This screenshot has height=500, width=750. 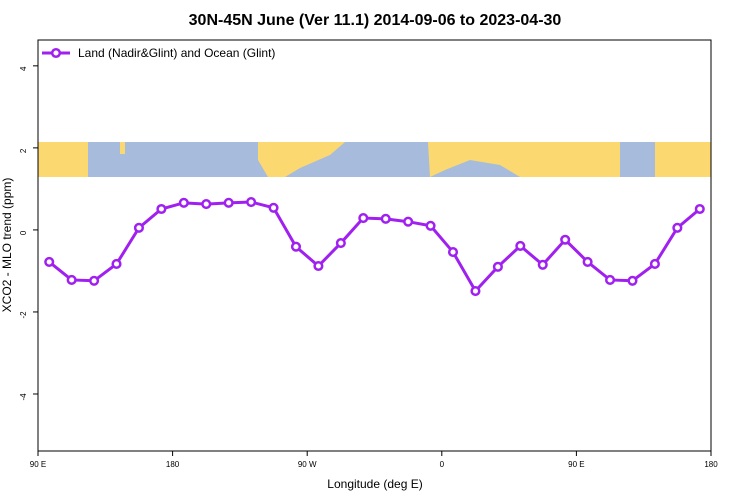 I want to click on y-tick-label: 0, so click(x=23, y=232).